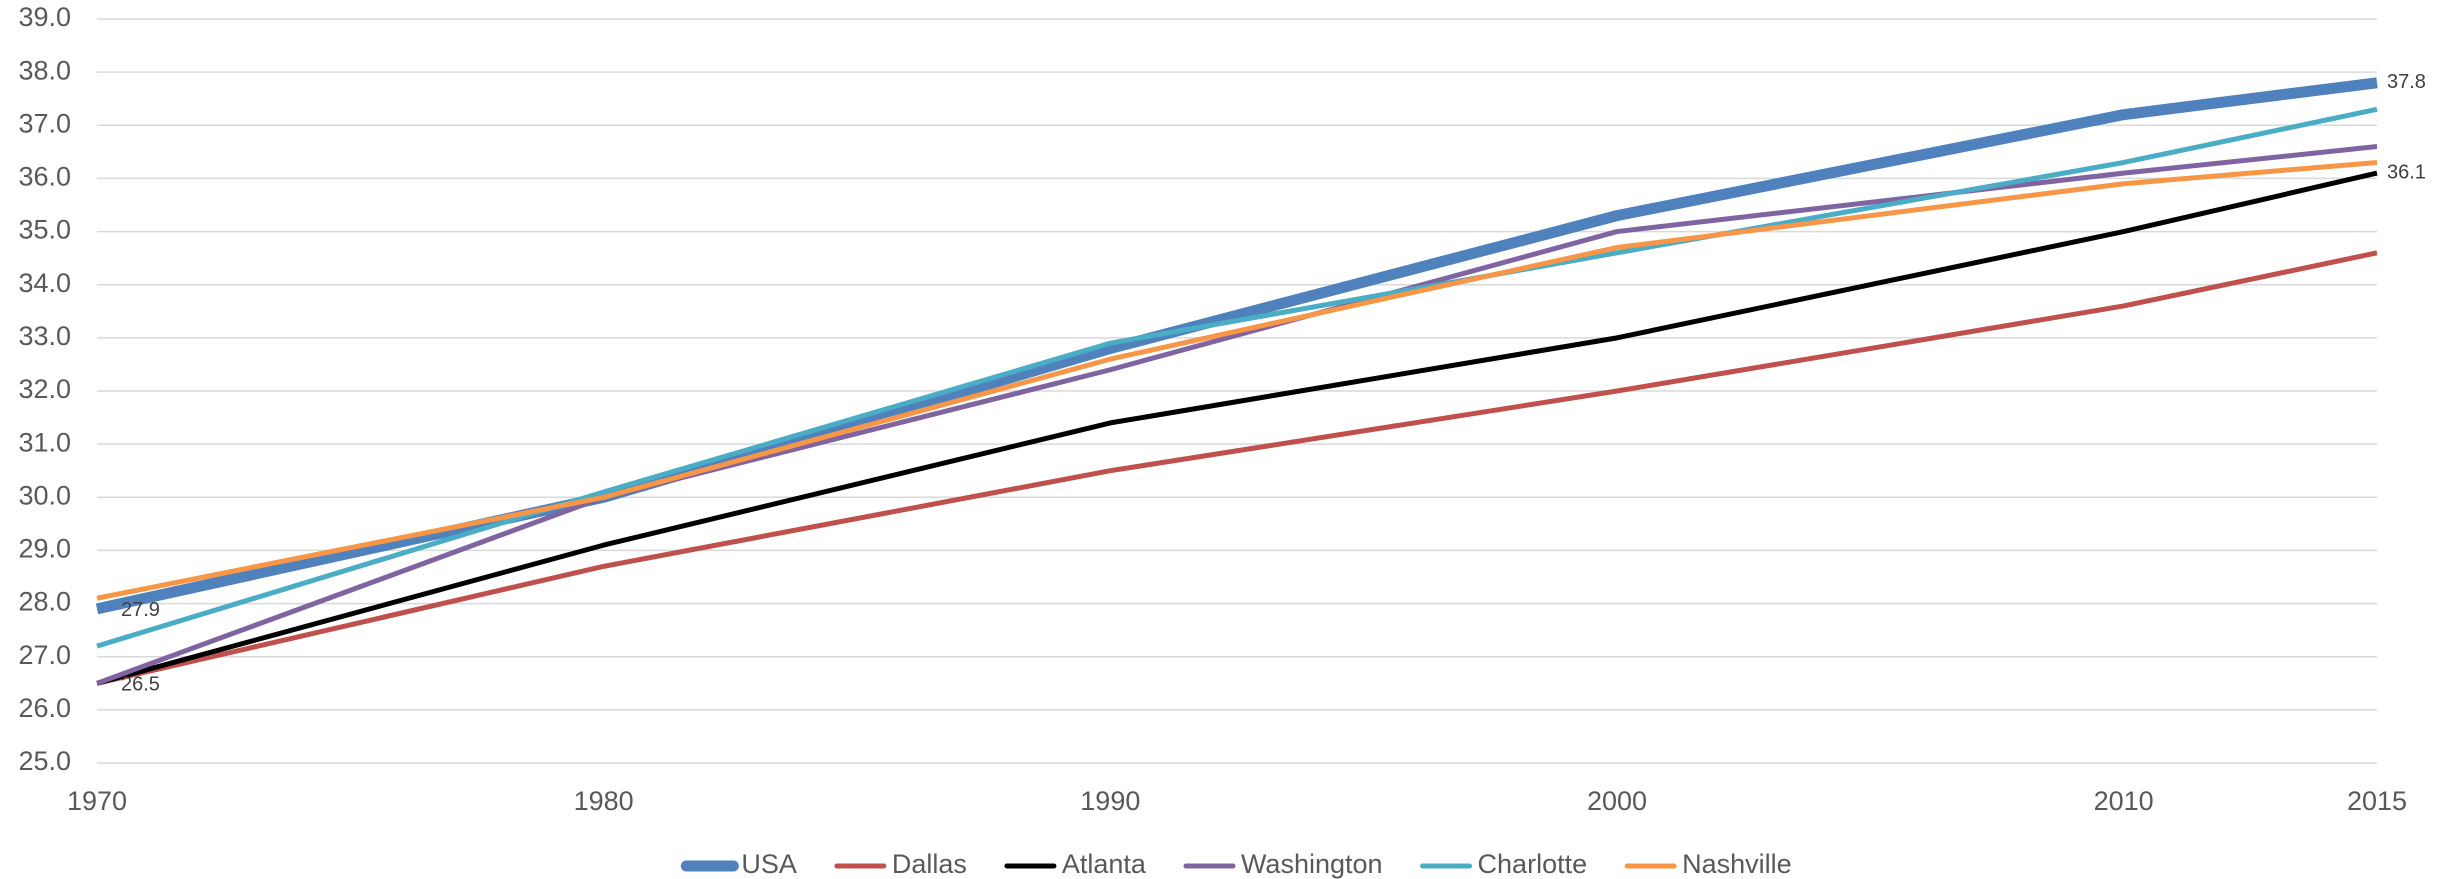 Image resolution: width=2448 pixels, height=879 pixels. I want to click on y-tick-label: 33.0, so click(44, 336).